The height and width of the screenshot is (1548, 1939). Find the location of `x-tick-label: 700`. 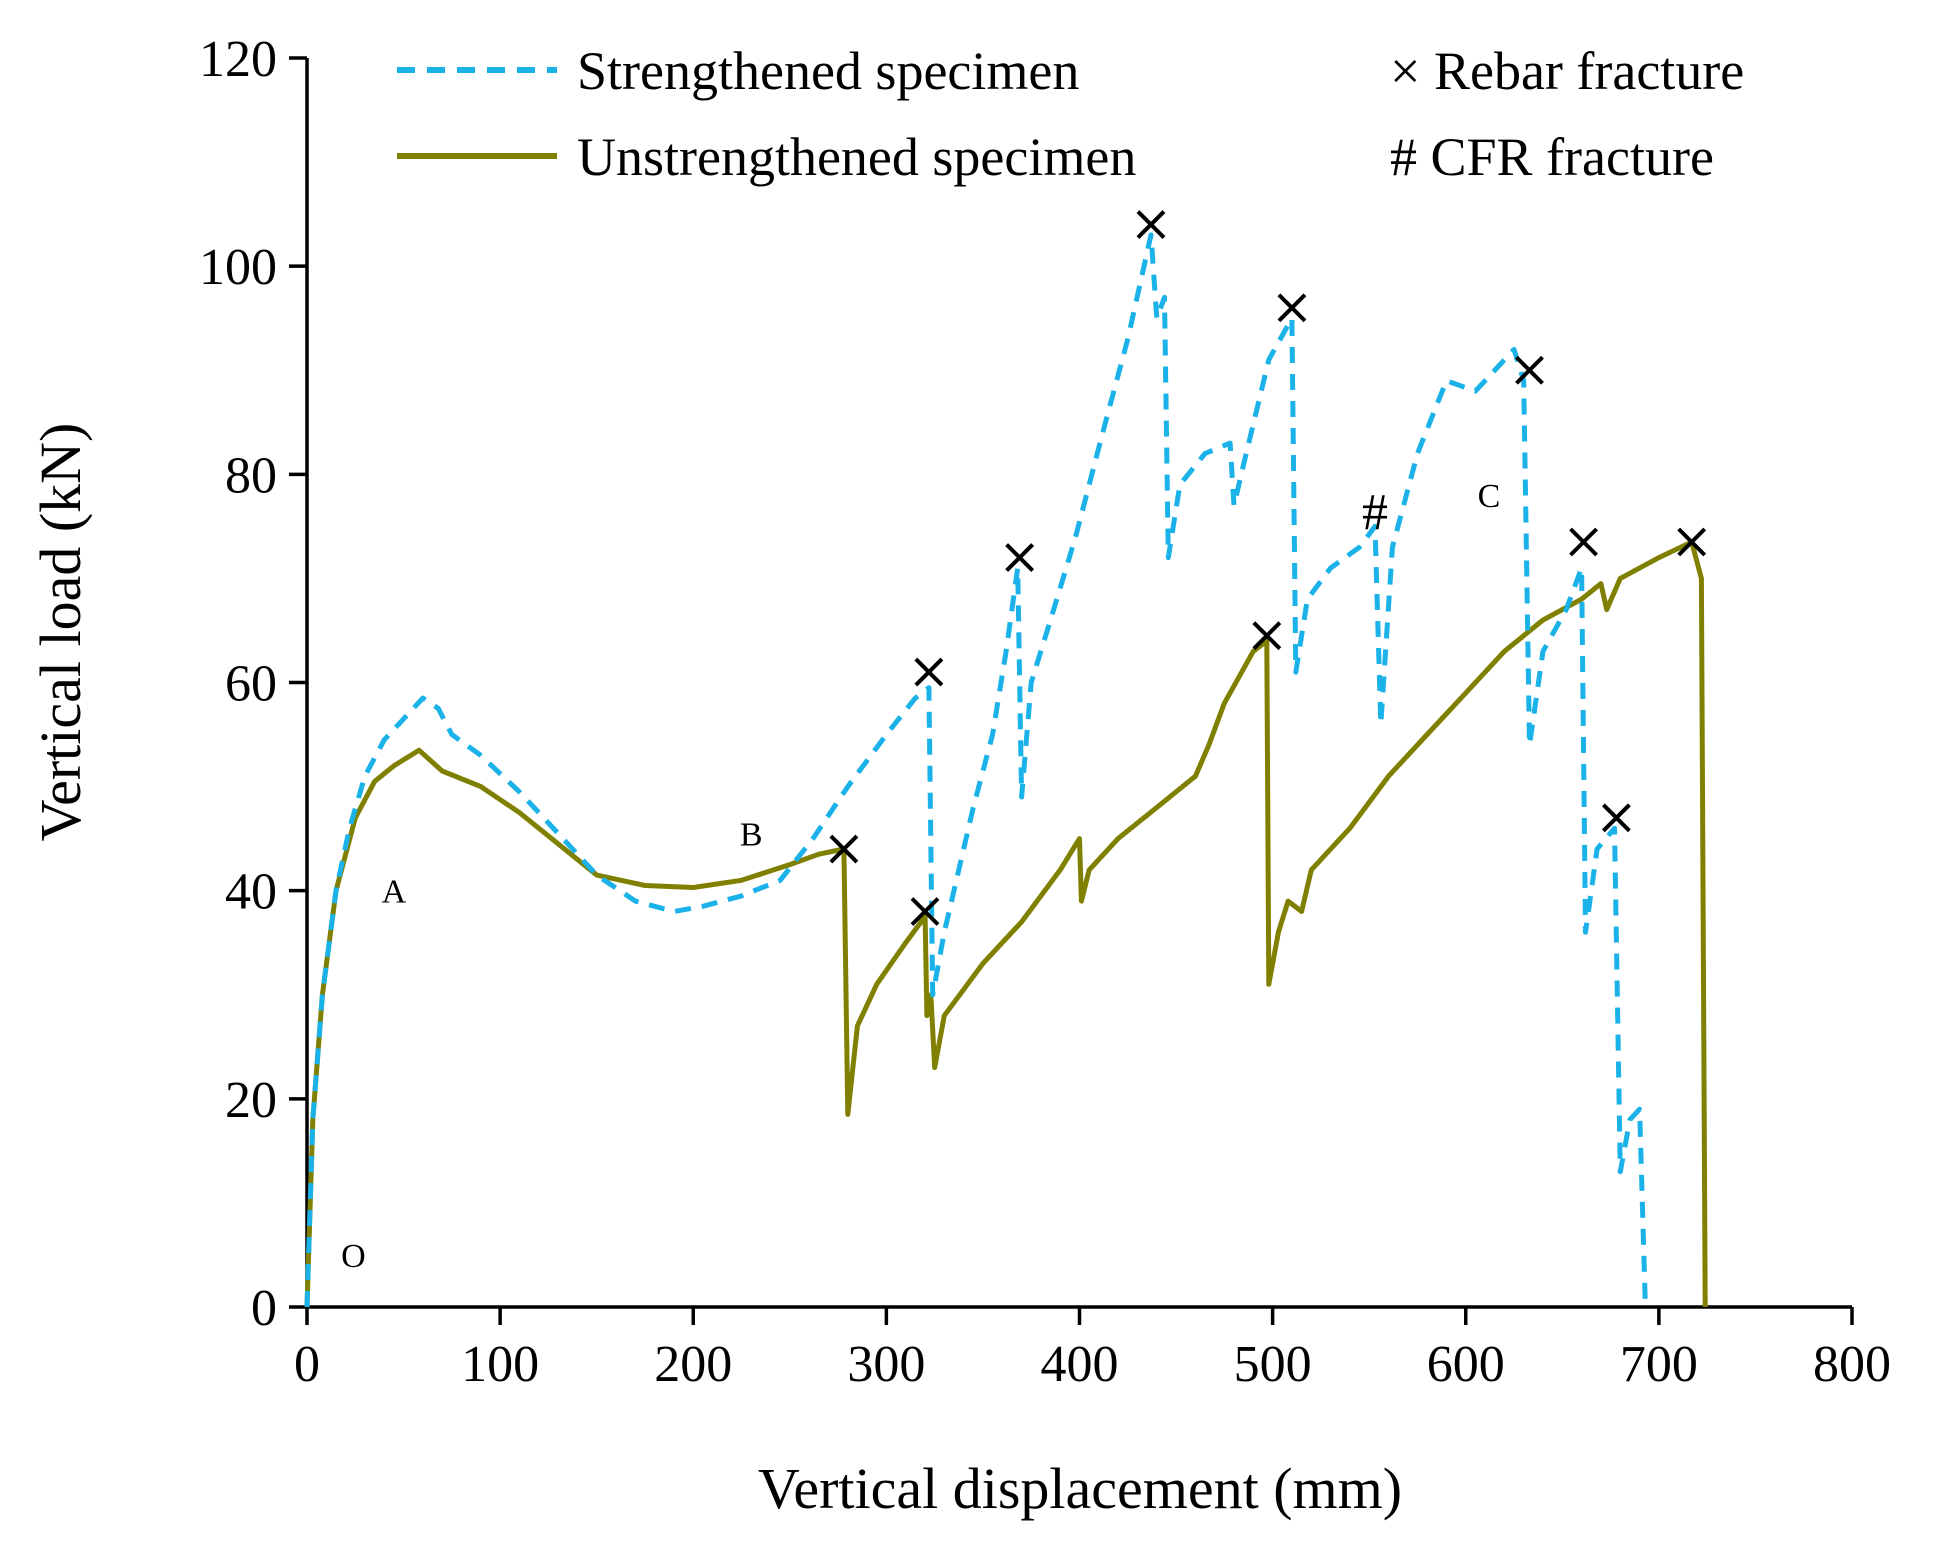

x-tick-label: 700 is located at coordinates (1659, 1364).